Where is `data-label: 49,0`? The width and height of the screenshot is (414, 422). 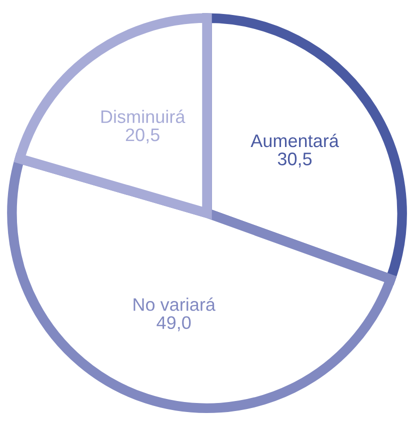
data-label: 49,0 is located at coordinates (173, 324).